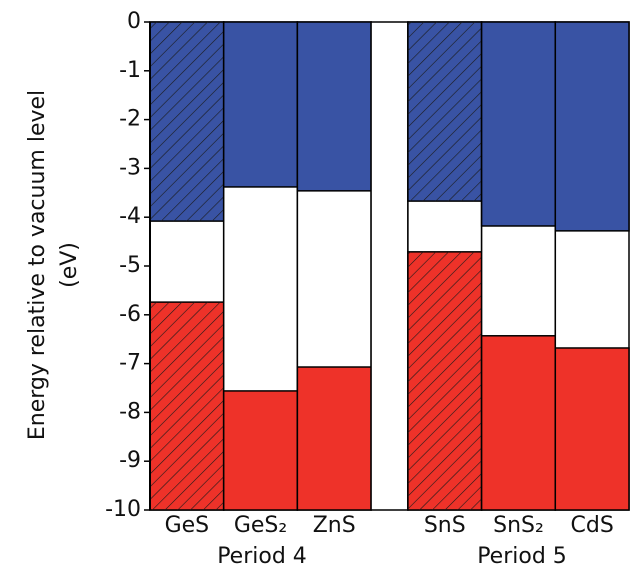  Describe the element at coordinates (389, 266) in the screenshot. I see `column` at that location.